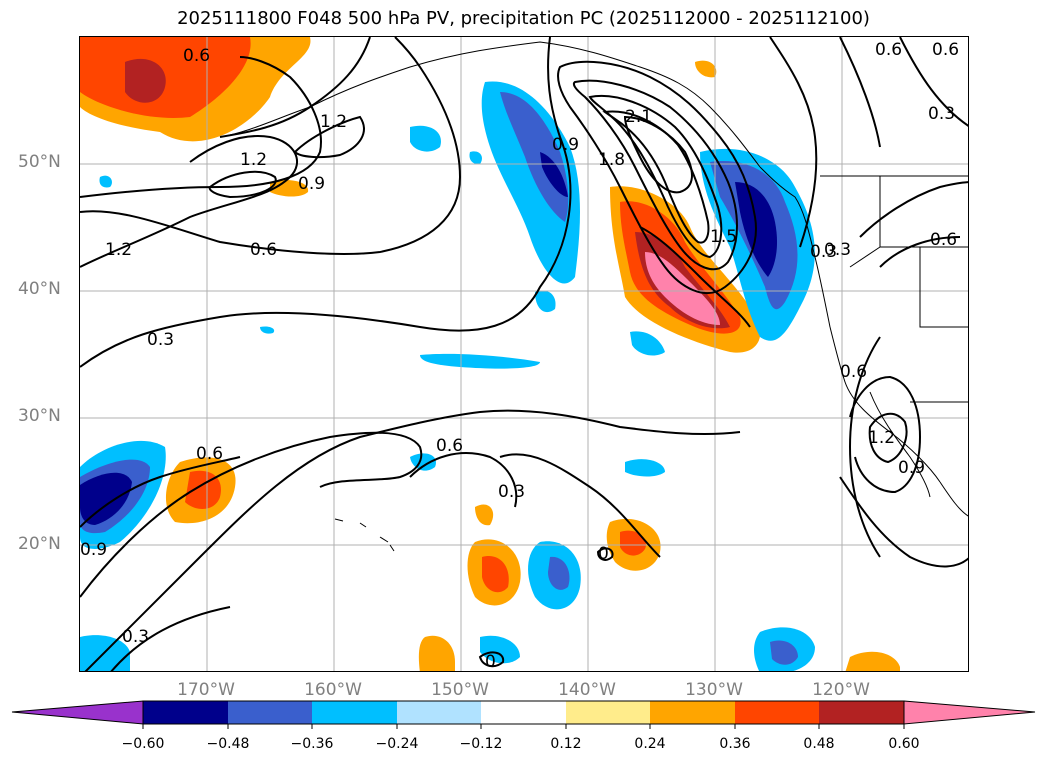 This screenshot has height=765, width=1047. Describe the element at coordinates (333, 690) in the screenshot. I see `lon-label-160w: 160°W` at that location.